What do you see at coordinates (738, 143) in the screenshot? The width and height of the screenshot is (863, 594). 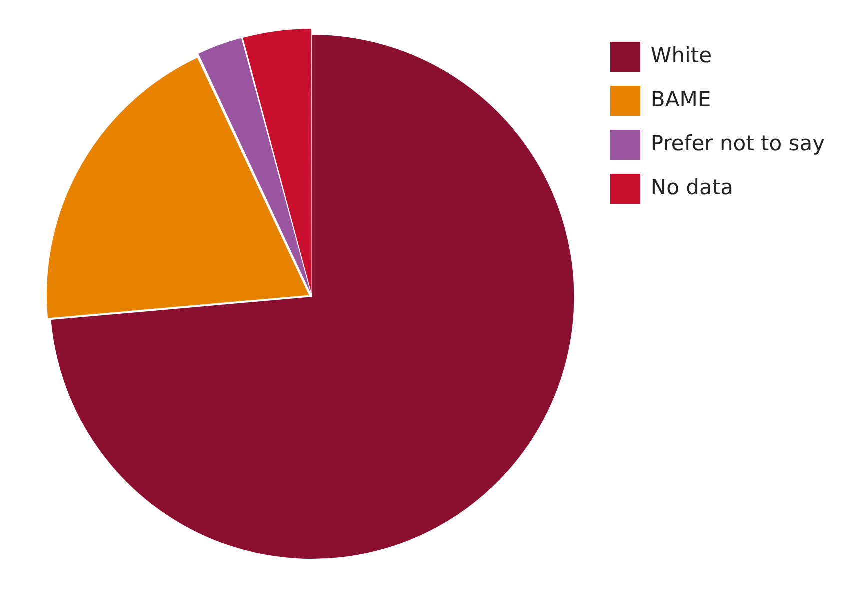 I see `legend-label: Prefer not to say` at bounding box center [738, 143].